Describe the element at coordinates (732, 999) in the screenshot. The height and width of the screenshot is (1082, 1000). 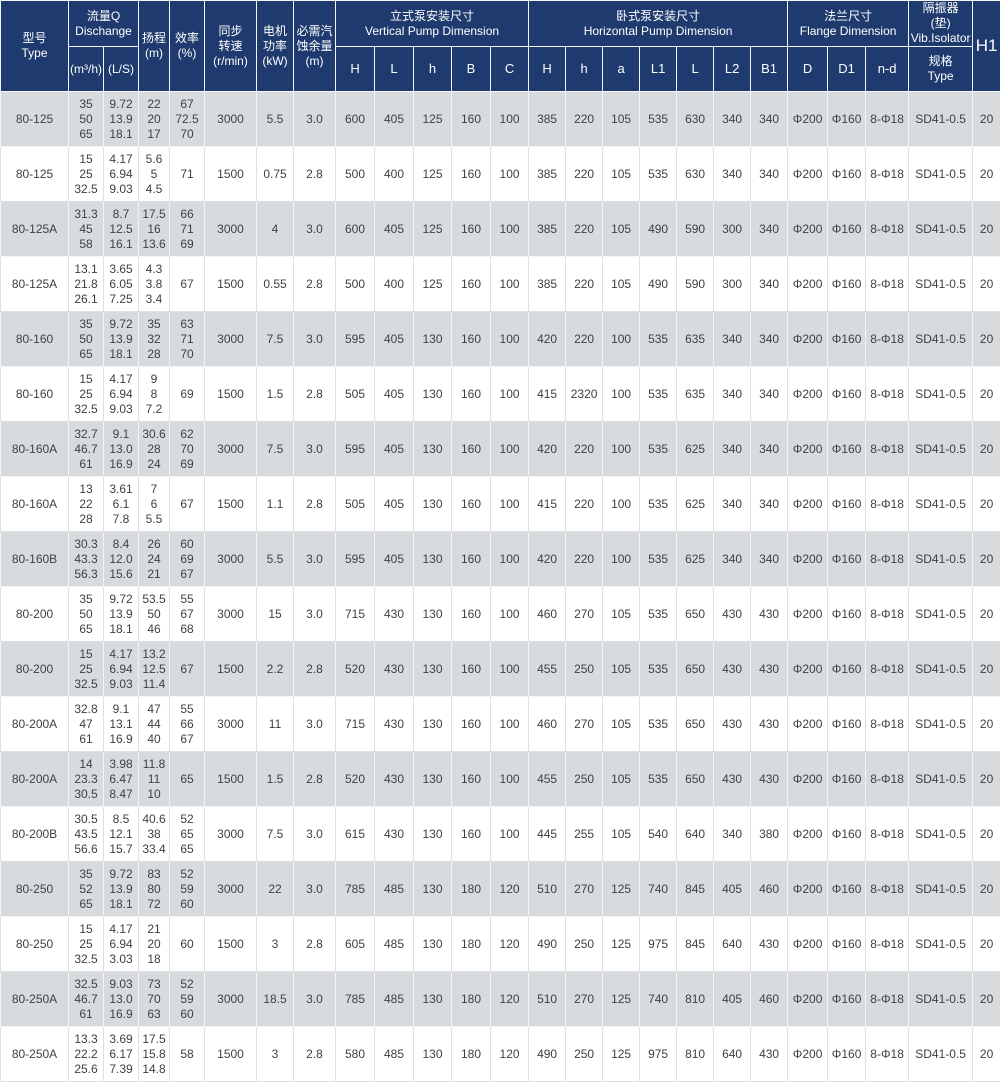
I see `cell-horizontal-L2: 405` at that location.